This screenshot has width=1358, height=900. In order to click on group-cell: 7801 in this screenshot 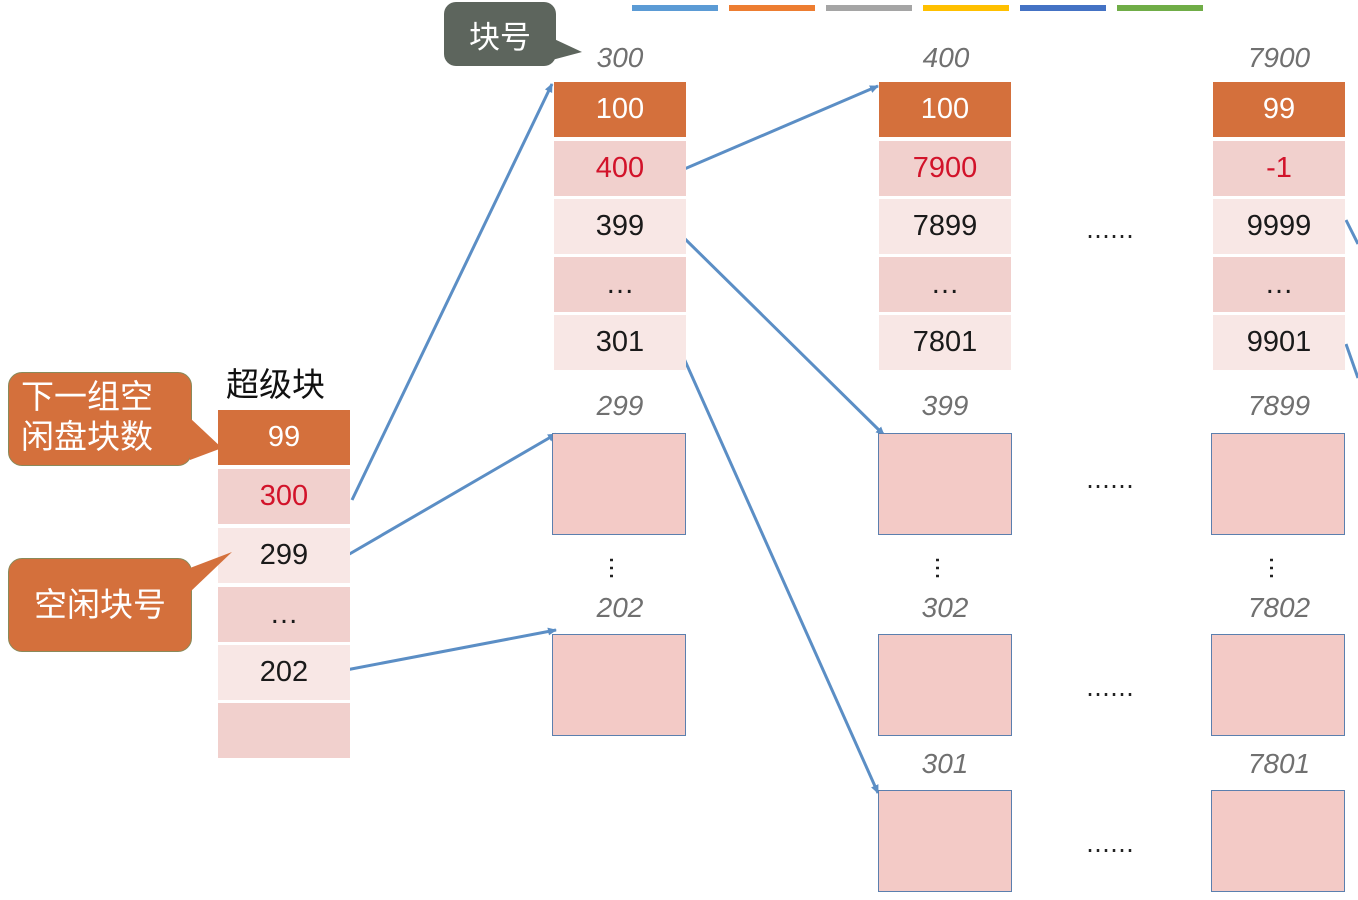, I will do `click(945, 342)`.